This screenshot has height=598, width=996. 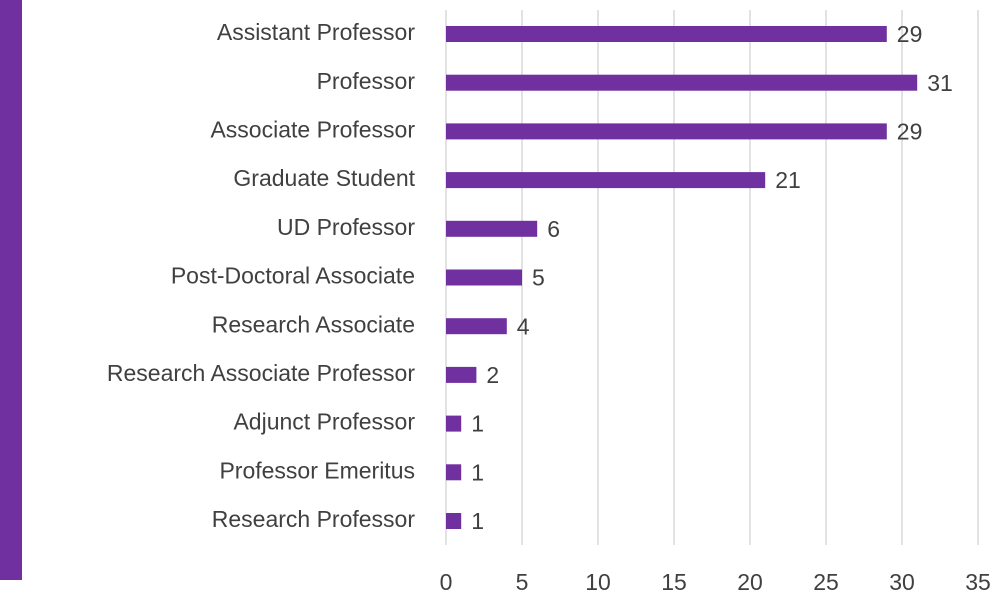 What do you see at coordinates (523, 326) in the screenshot?
I see `data-label: 4` at bounding box center [523, 326].